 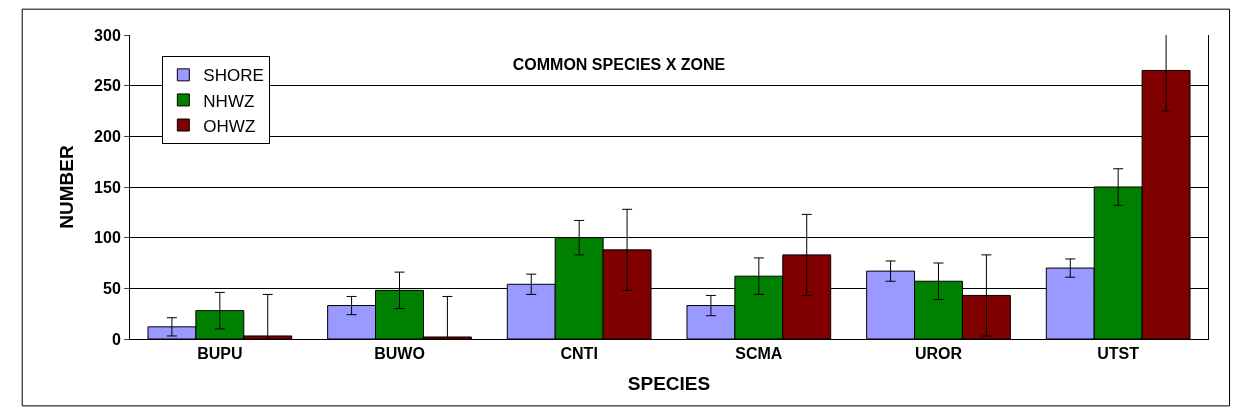 I want to click on x-tick-label: SCMA, so click(x=759, y=354).